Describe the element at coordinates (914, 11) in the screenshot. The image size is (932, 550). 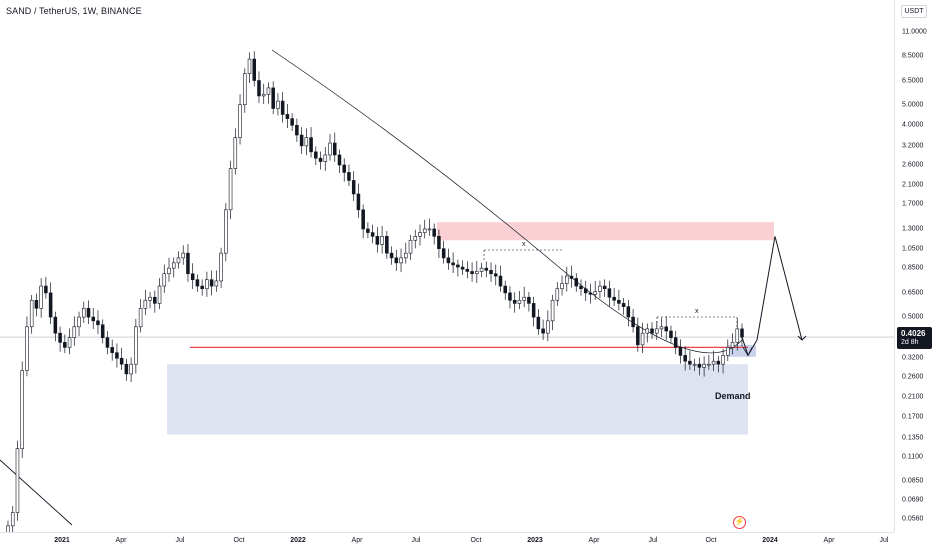
I see `currency-button: USDT` at that location.